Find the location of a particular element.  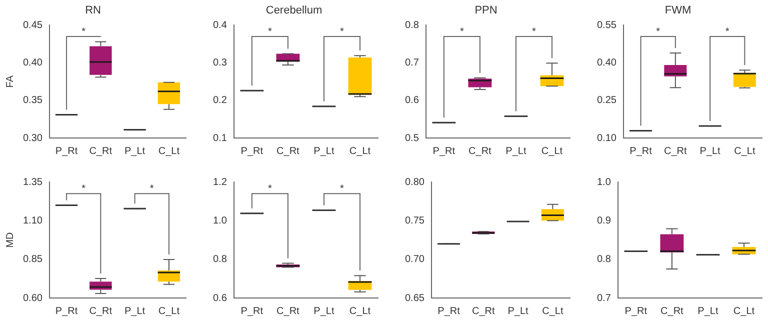

y-tick-label: 0.5 is located at coordinates (412, 138).